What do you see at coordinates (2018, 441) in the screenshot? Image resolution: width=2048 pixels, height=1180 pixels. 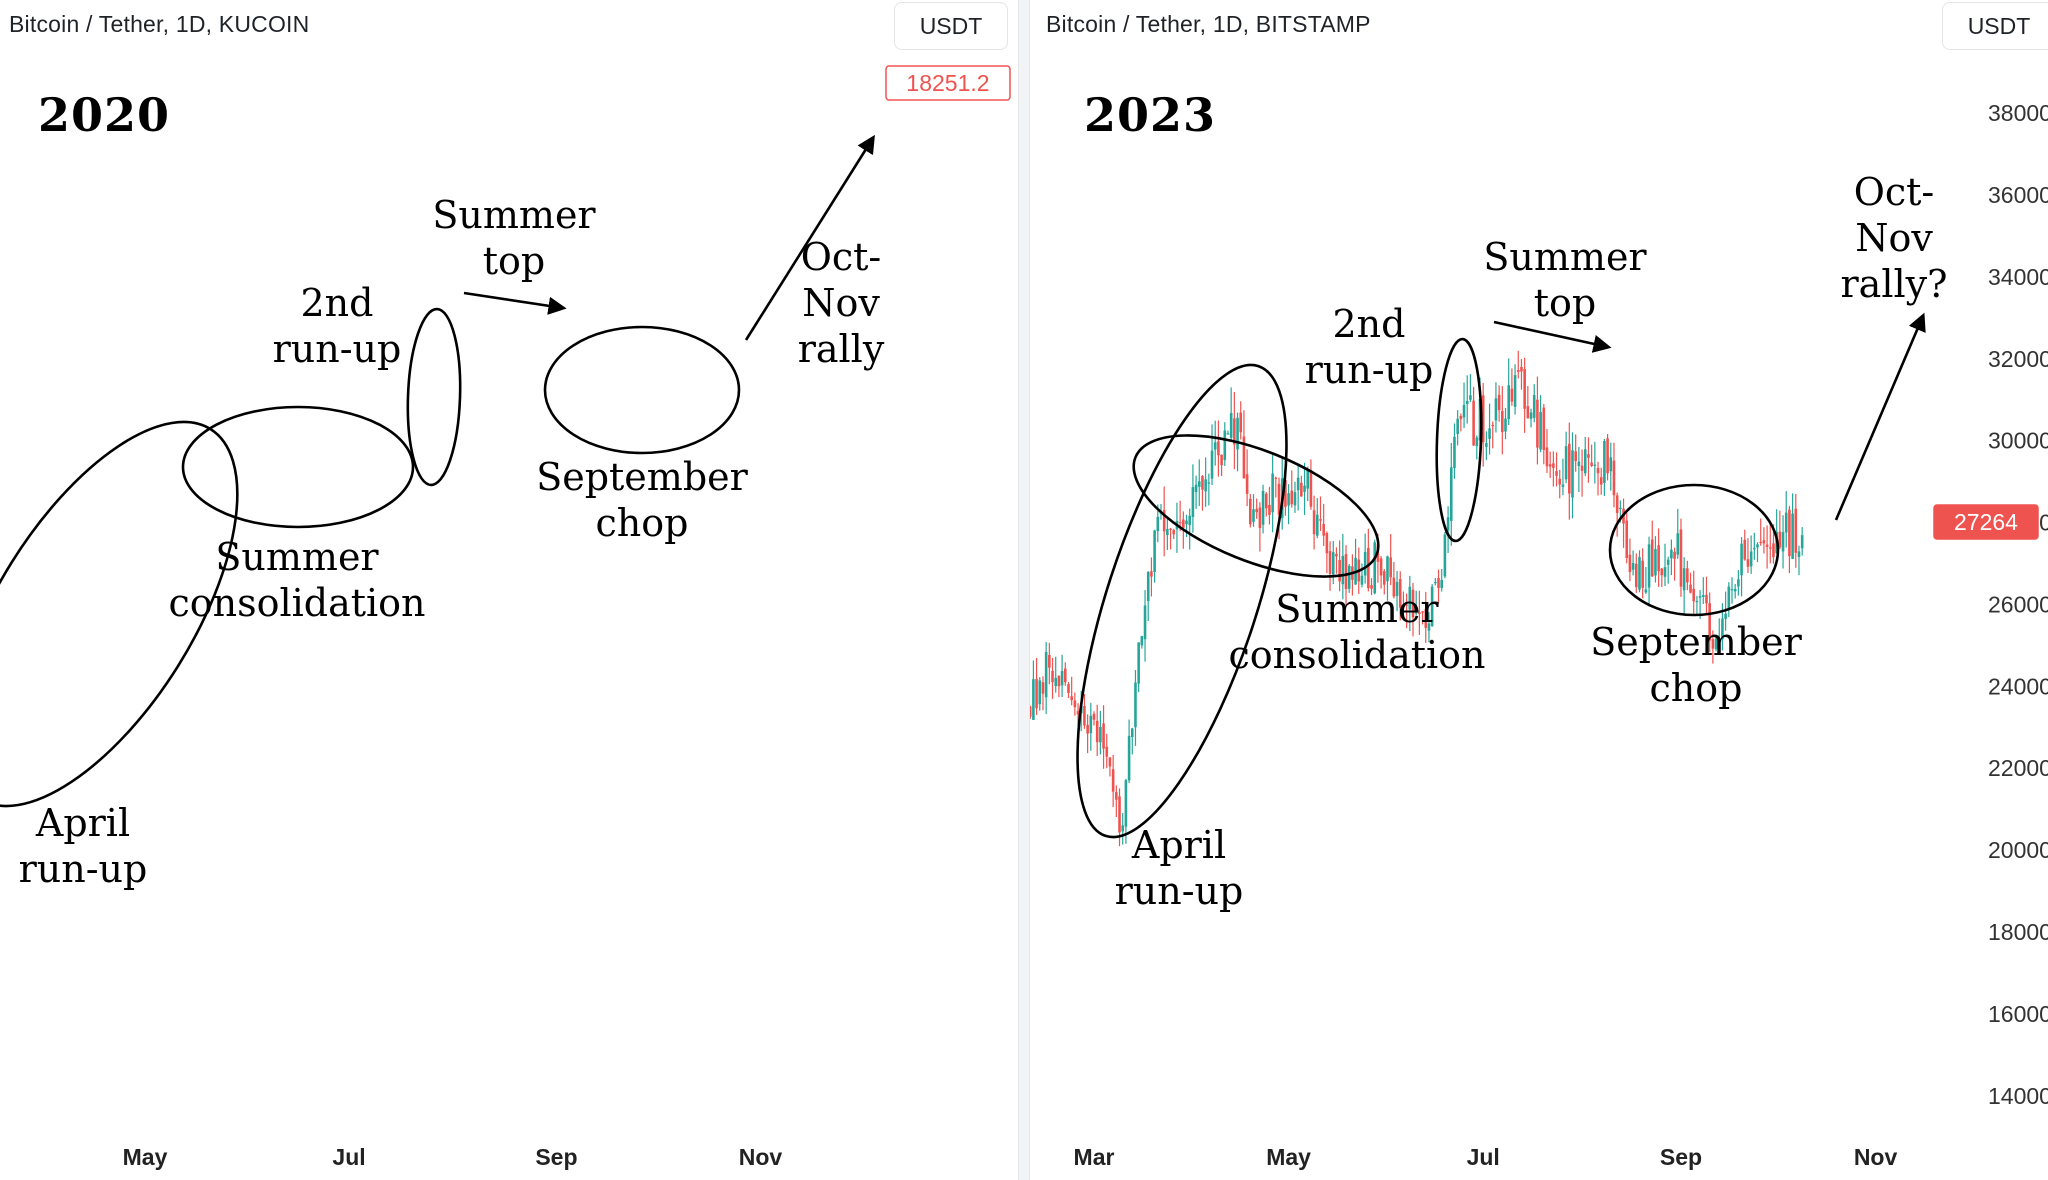 I see `price-tick-label: 30000` at bounding box center [2018, 441].